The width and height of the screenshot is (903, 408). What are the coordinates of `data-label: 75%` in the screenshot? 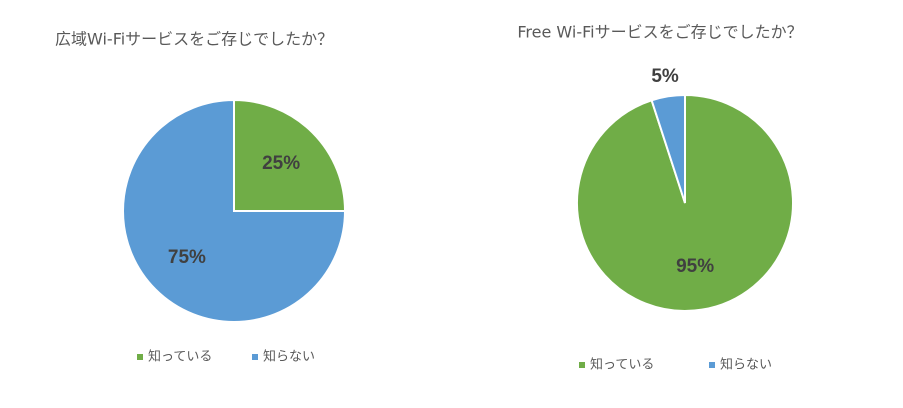 It's located at (187, 257).